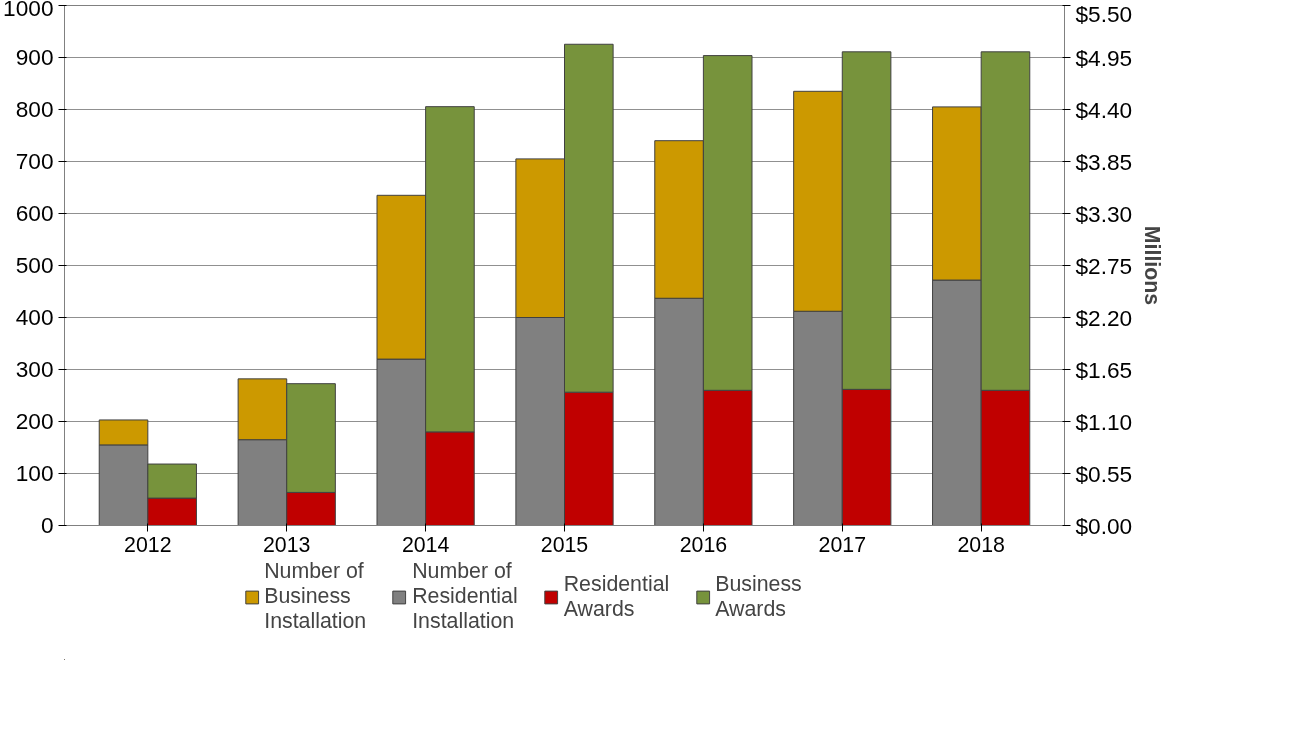 The width and height of the screenshot is (1291, 751). Describe the element at coordinates (34, 317) in the screenshot. I see `y-tick-label: 400` at that location.